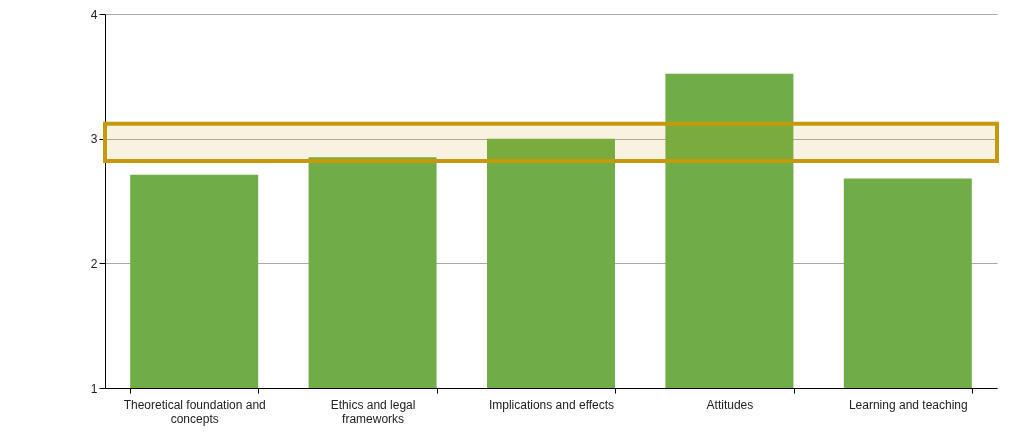 The width and height of the screenshot is (1031, 434). I want to click on x-tick-label: Implications and effects, so click(551, 404).